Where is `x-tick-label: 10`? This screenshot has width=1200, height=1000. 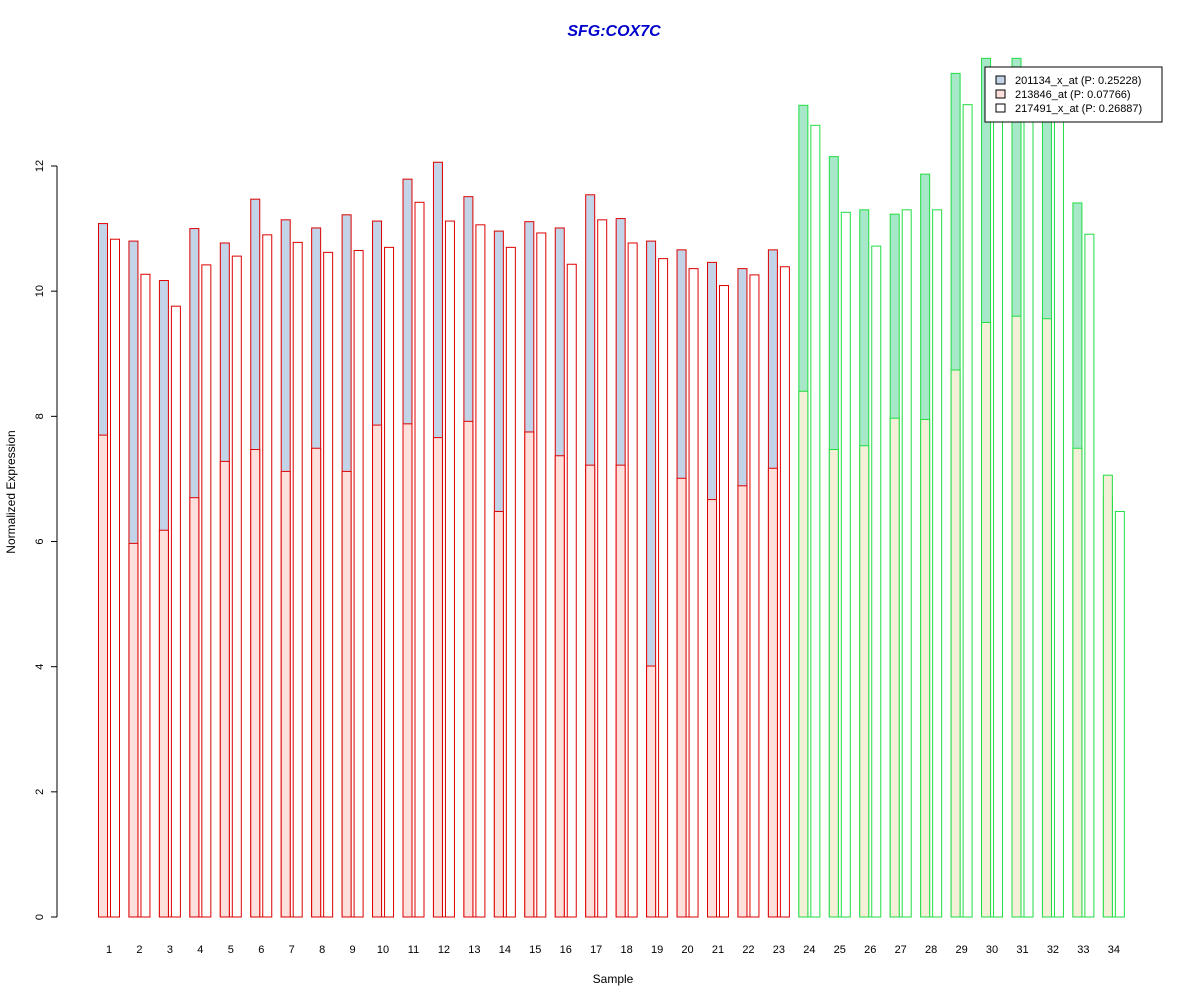
x-tick-label: 10 is located at coordinates (383, 950).